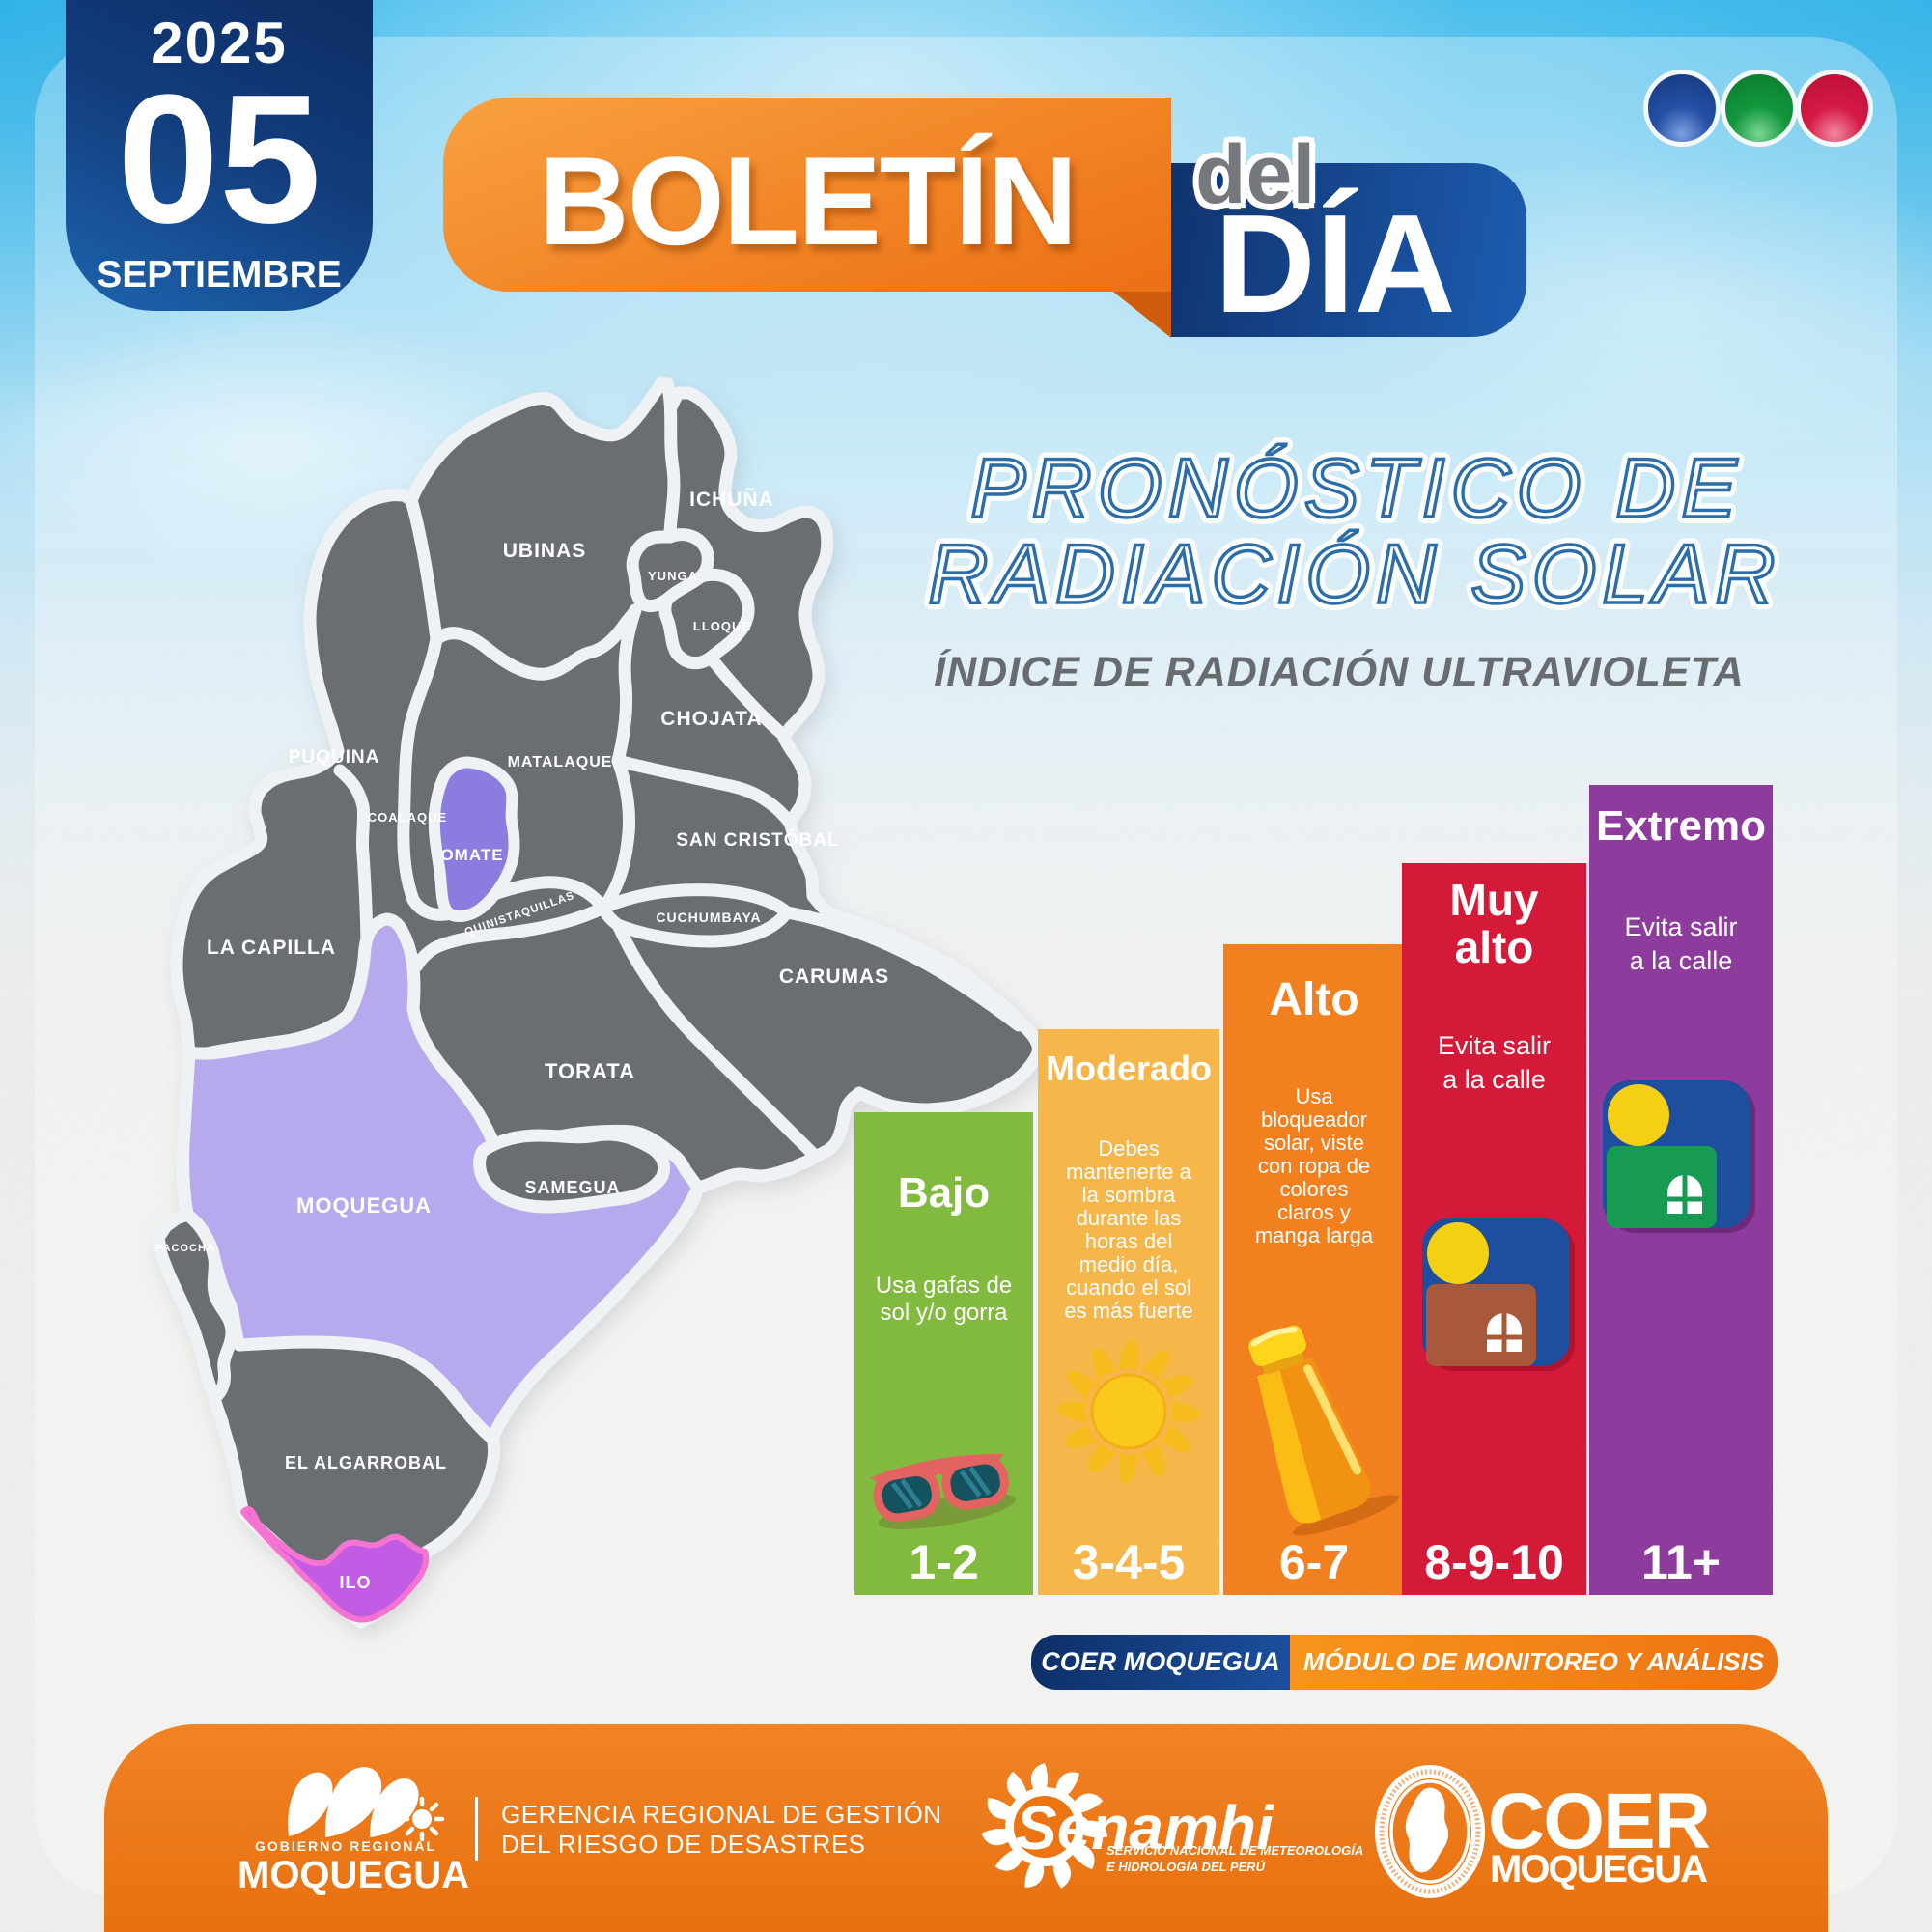 The height and width of the screenshot is (1932, 1932). What do you see at coordinates (590, 1071) in the screenshot?
I see `svg-text: TORATA` at bounding box center [590, 1071].